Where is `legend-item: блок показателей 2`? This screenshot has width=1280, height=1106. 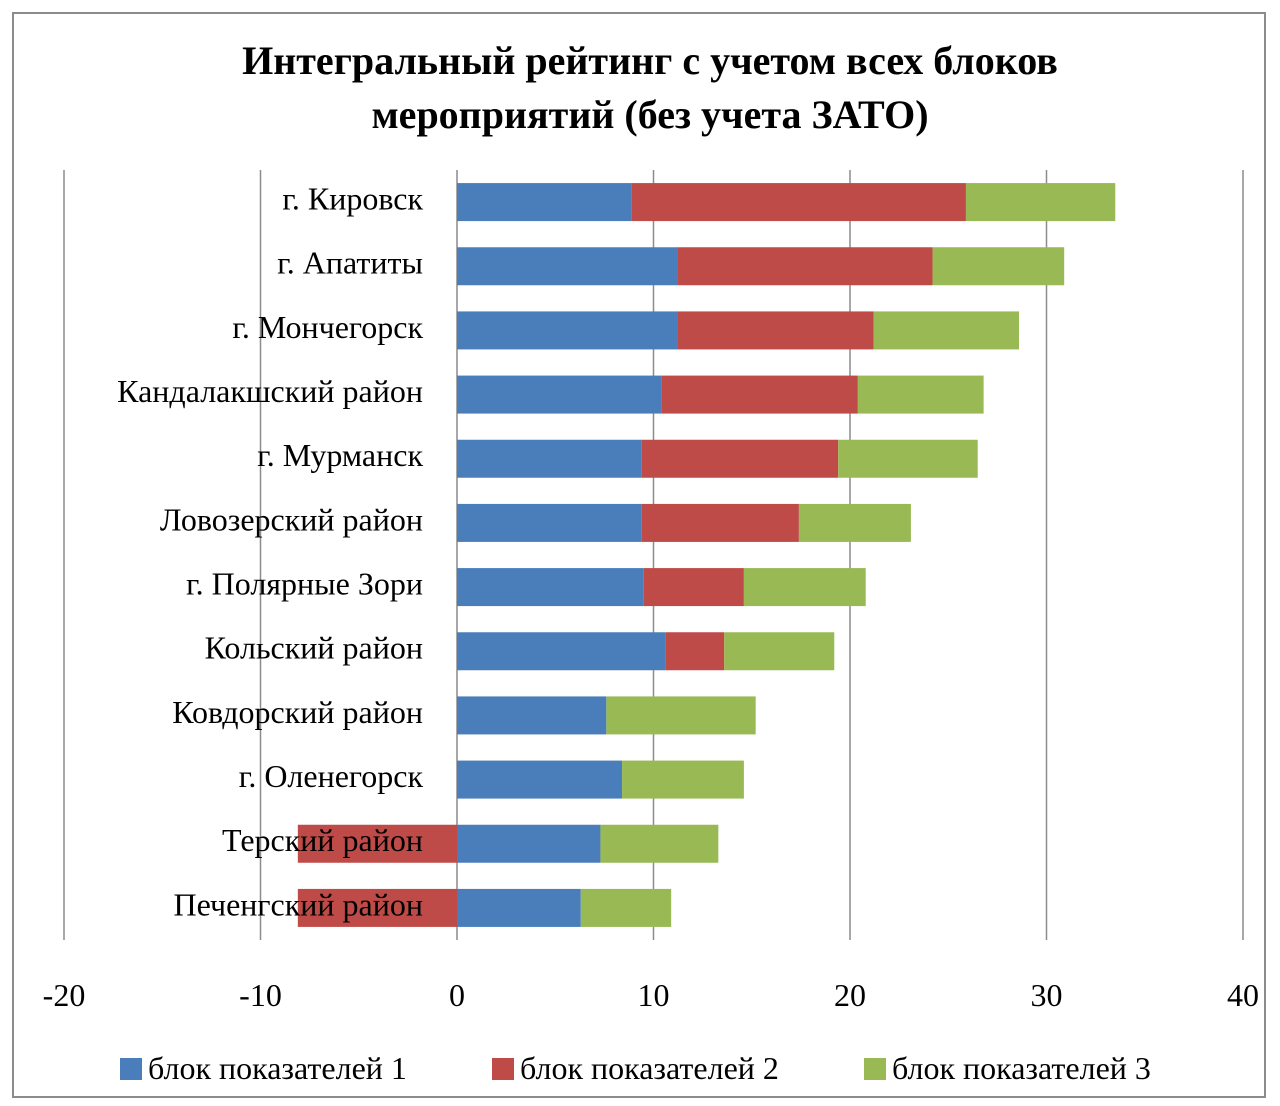 legend-item: блок показателей 2 is located at coordinates (635, 1068).